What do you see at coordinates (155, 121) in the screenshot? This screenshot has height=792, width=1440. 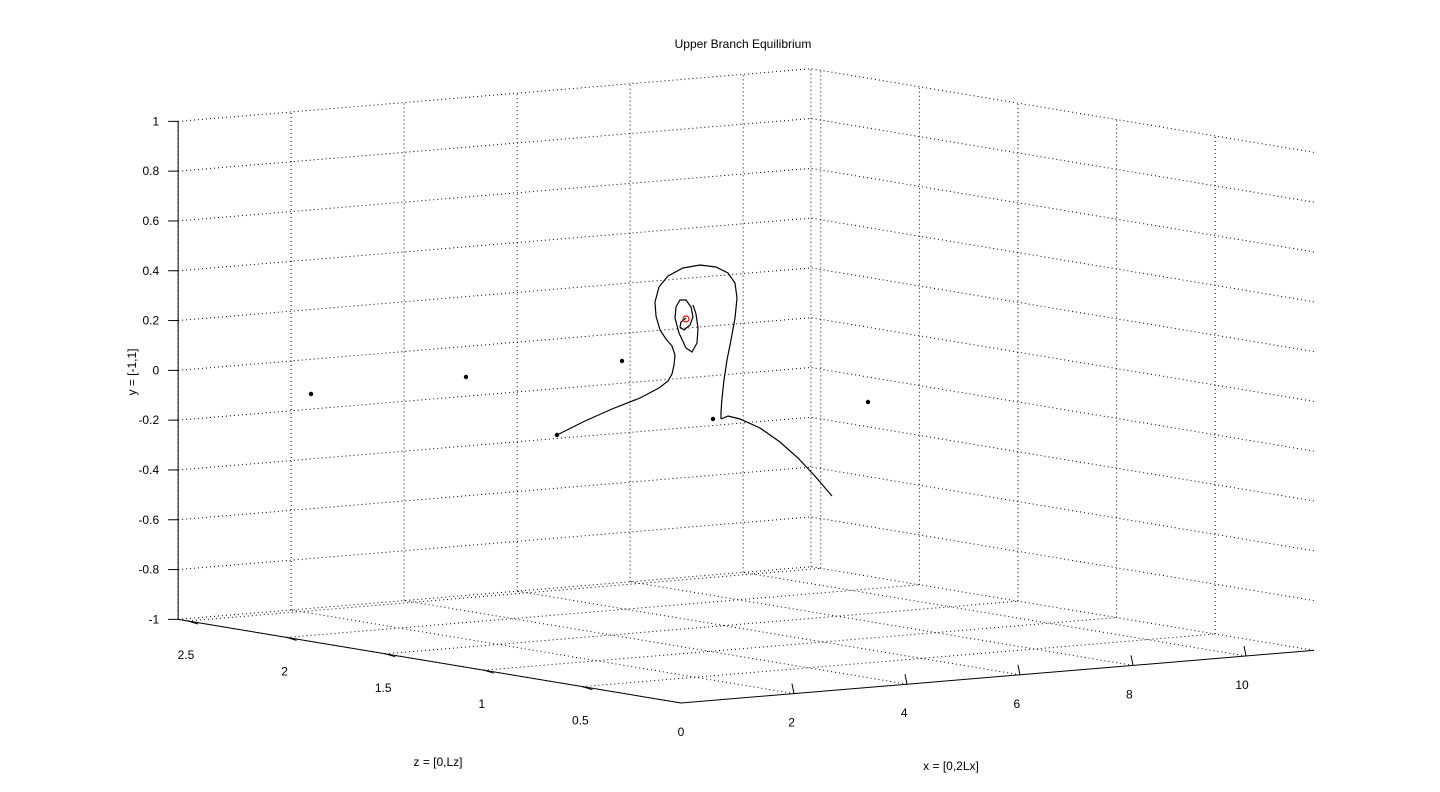 I see `y-tick-label: 1` at bounding box center [155, 121].